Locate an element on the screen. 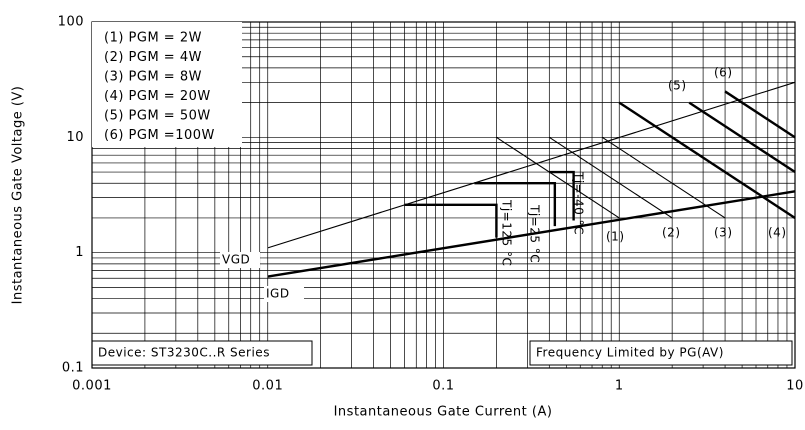 This screenshot has height=430, width=805. legend-box is located at coordinates (167, 84).